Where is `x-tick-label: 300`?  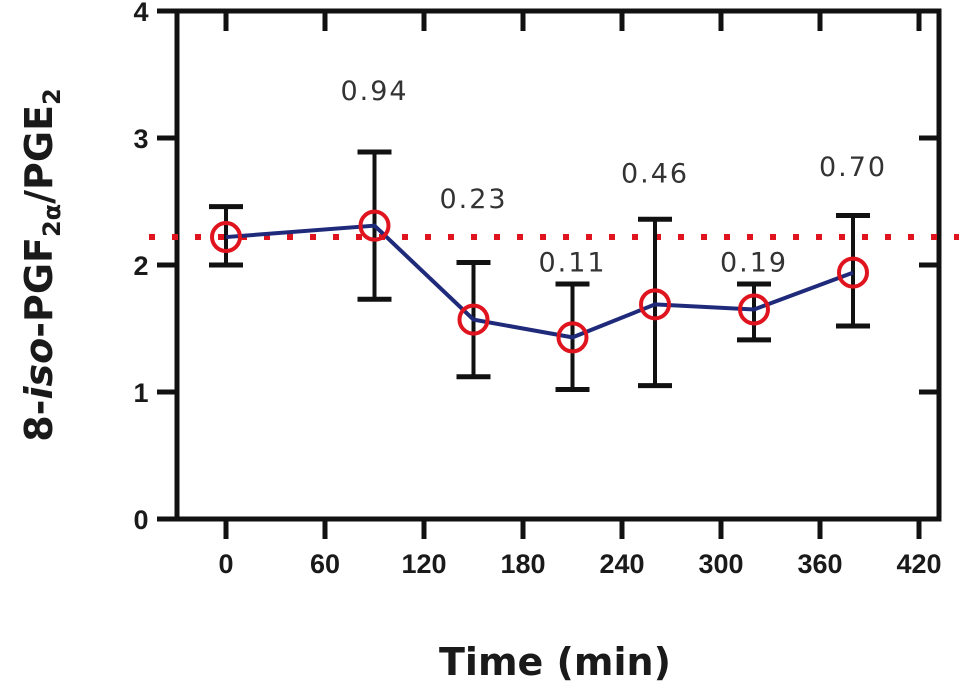 x-tick-label: 300 is located at coordinates (720, 564).